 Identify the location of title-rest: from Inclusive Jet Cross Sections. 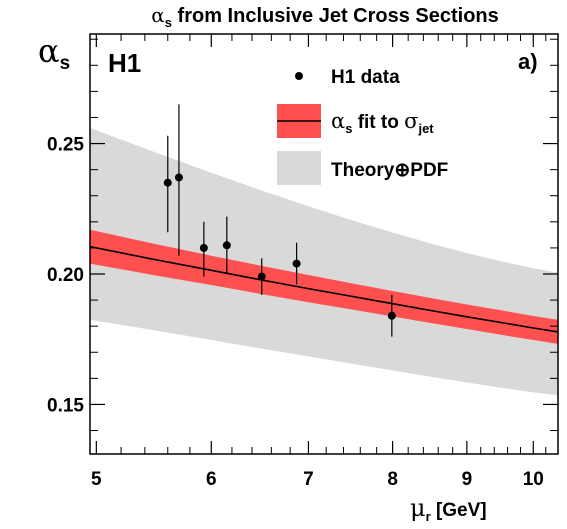
(335, 16).